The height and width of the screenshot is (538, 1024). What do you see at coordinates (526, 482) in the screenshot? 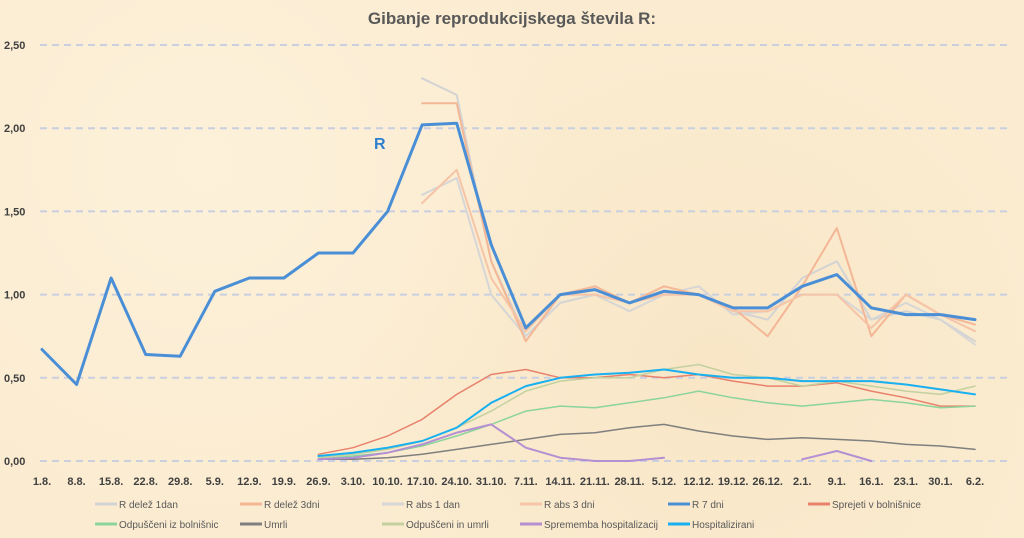
I see `x-tick-label: 7.11.` at bounding box center [526, 482].